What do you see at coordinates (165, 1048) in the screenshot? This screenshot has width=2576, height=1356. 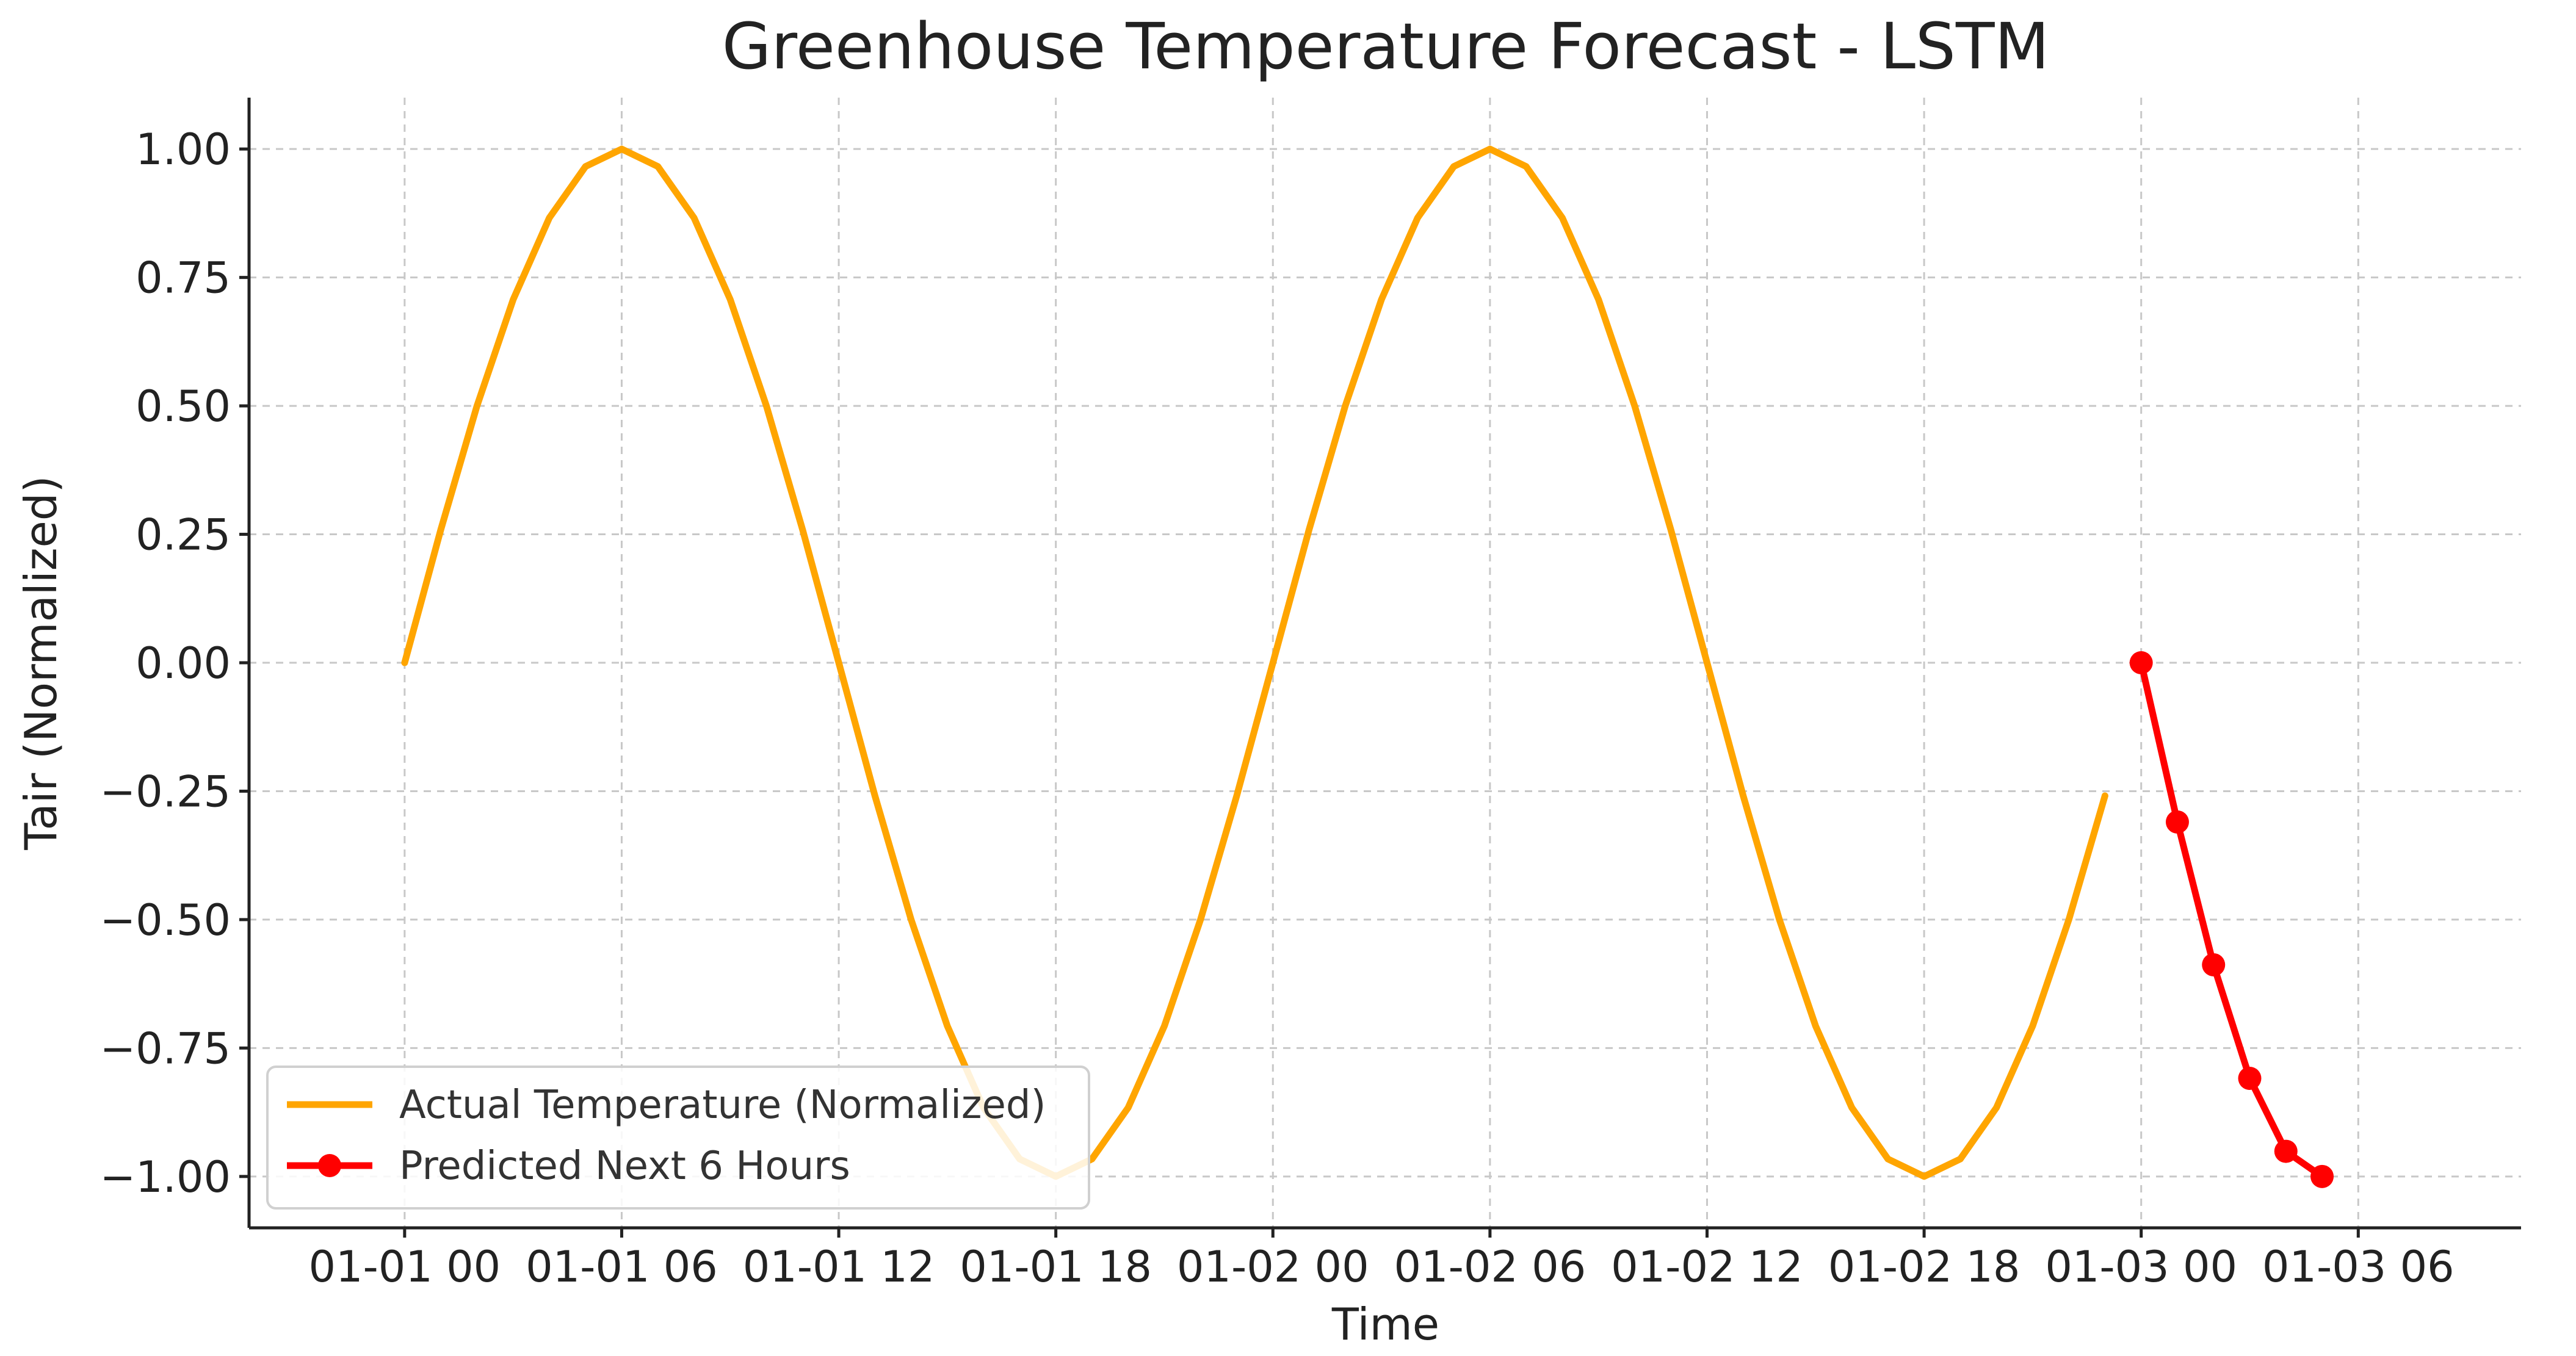 I see `y-tick-label: −0.75` at bounding box center [165, 1048].